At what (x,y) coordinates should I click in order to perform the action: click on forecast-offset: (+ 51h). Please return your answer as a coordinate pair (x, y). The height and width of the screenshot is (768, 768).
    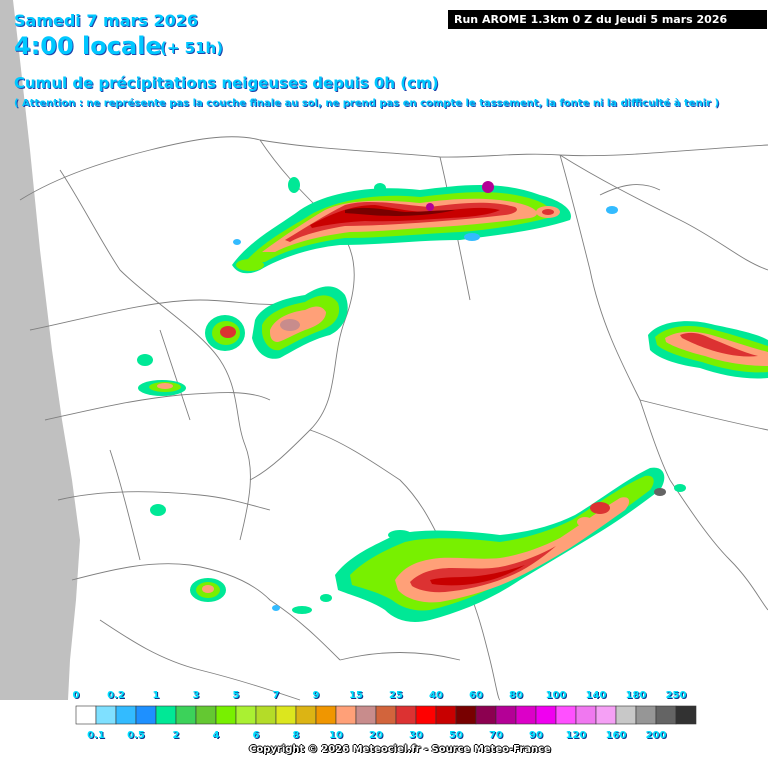
    Looking at the image, I should click on (192, 48).